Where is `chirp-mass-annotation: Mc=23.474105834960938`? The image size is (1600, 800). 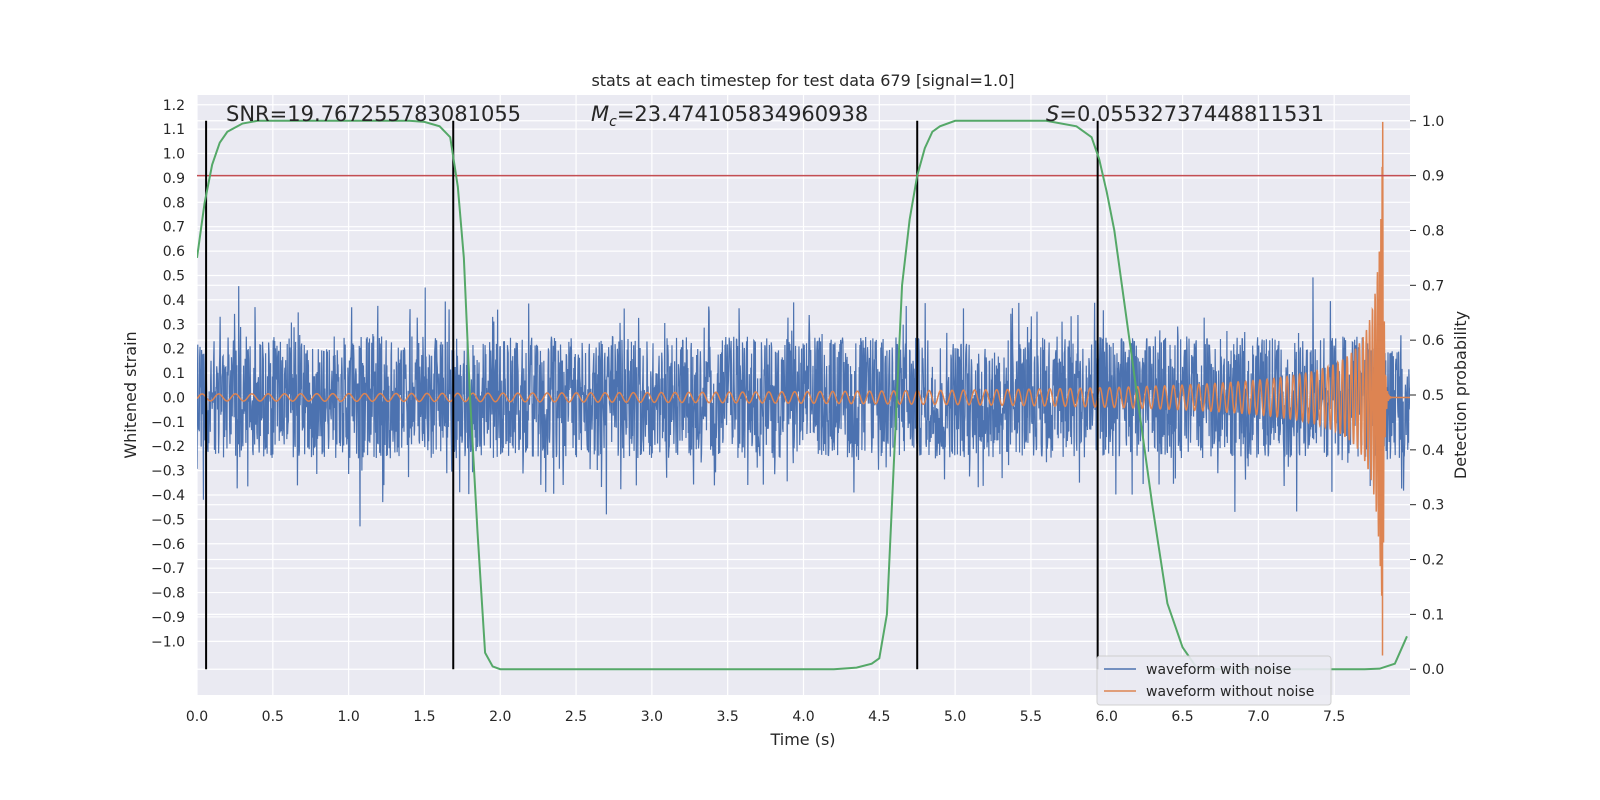 chirp-mass-annotation: Mc=23.474105834960938 is located at coordinates (729, 116).